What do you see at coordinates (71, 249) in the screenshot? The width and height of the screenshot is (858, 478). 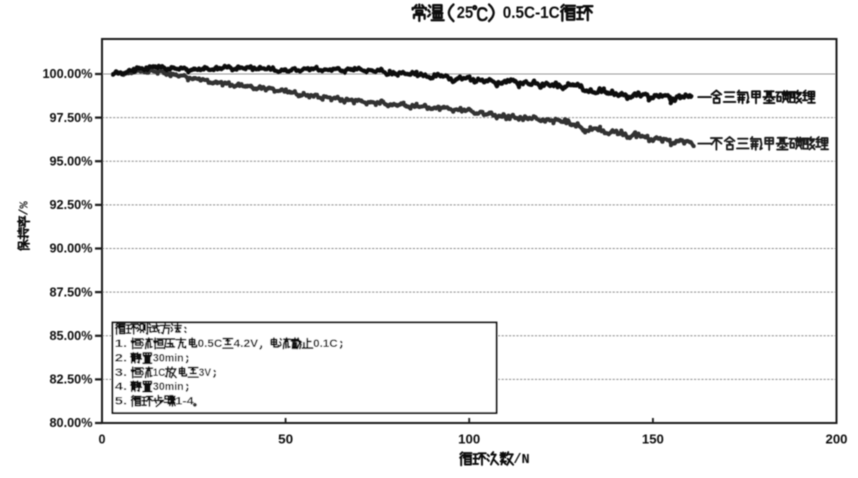 I see `svg-text: 90.00%` at bounding box center [71, 249].